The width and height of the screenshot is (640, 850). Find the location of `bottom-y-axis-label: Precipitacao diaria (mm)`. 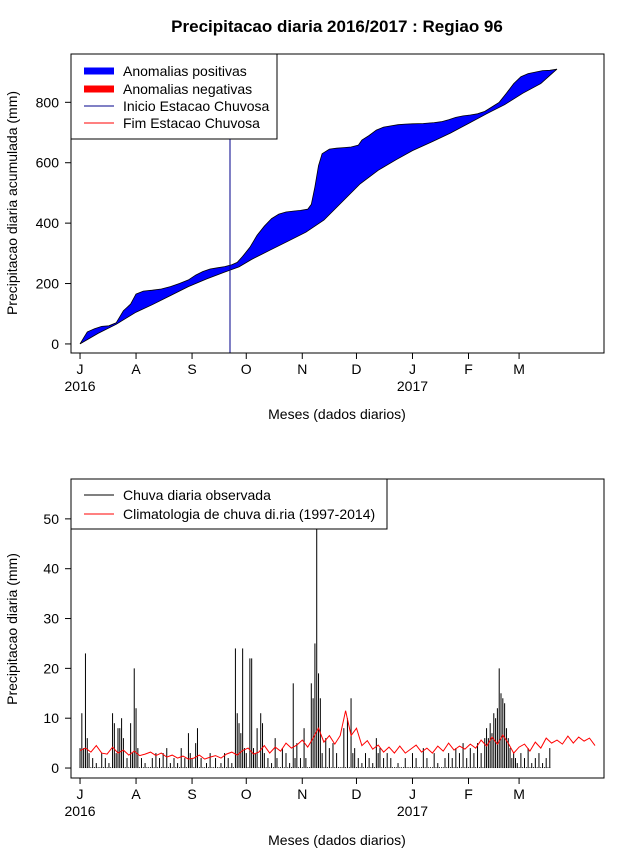

bottom-y-axis-label: Precipitacao diaria (mm) is located at coordinates (12, 629).